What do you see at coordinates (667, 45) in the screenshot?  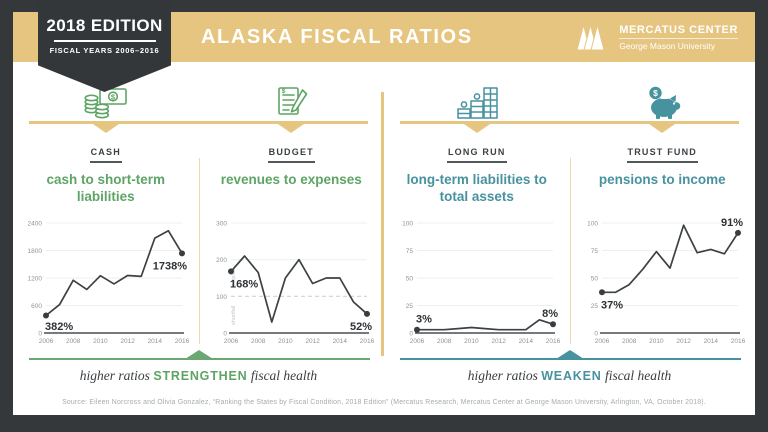 I see `logo-university-name: George Mason University` at bounding box center [667, 45].